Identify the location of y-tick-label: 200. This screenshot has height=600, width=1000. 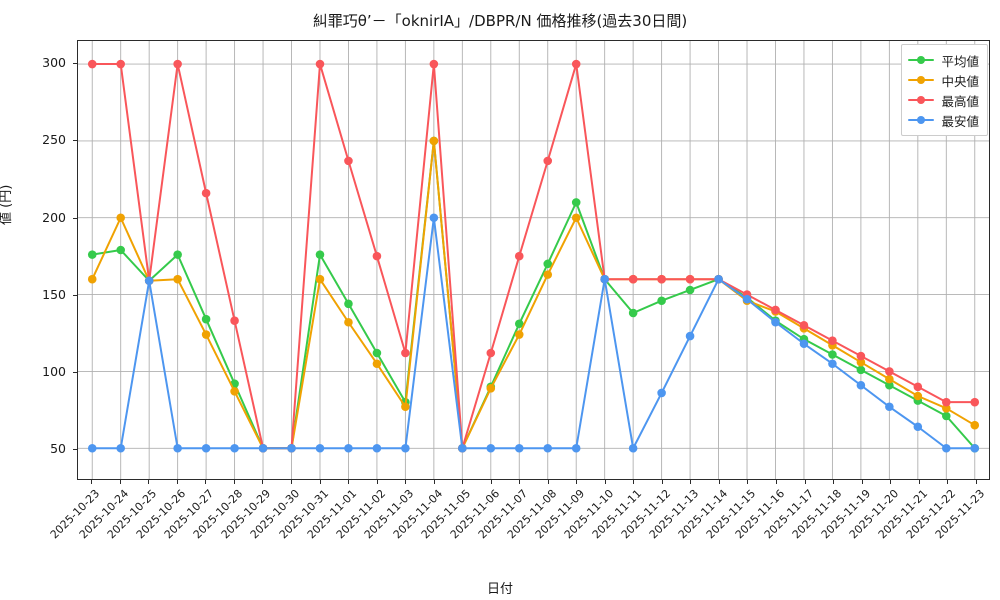
(54, 217).